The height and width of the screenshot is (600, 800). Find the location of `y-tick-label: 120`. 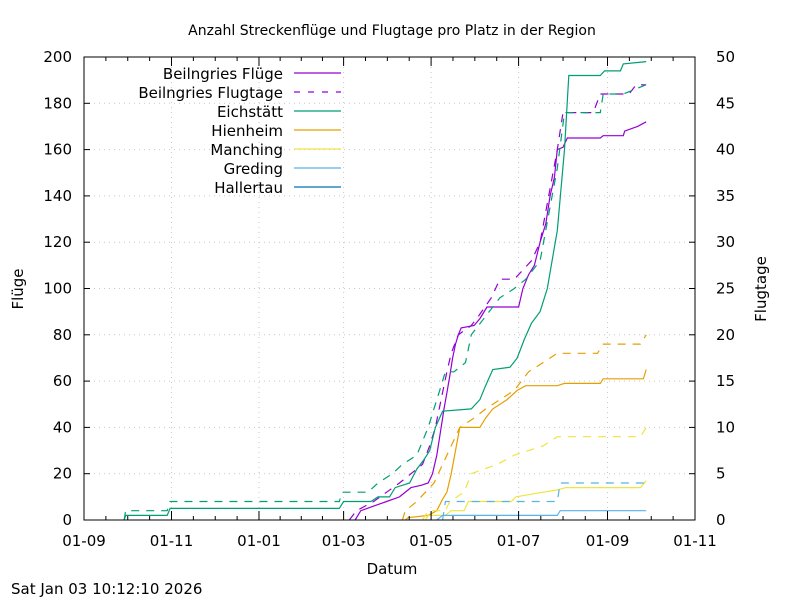

y-tick-label: 120 is located at coordinates (57, 242).